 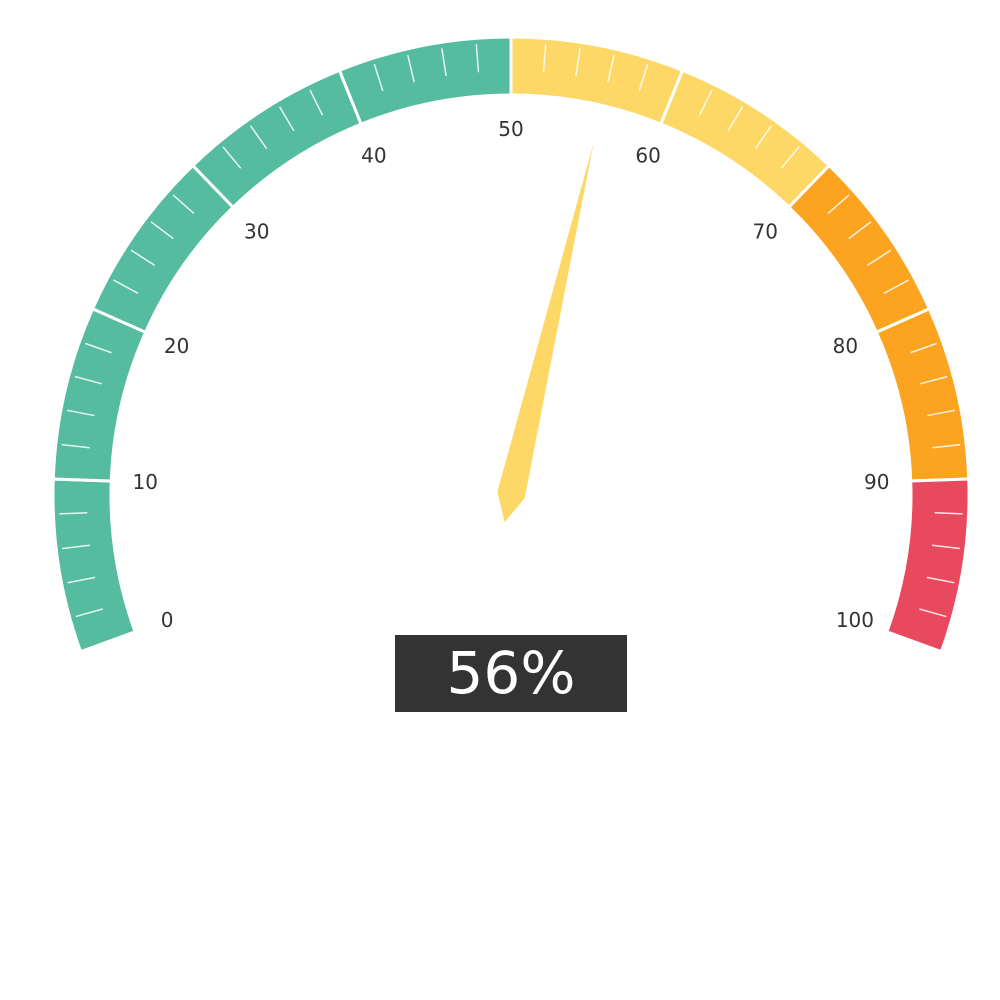 What do you see at coordinates (511, 673) in the screenshot?
I see `gauge-value-label: 56%` at bounding box center [511, 673].